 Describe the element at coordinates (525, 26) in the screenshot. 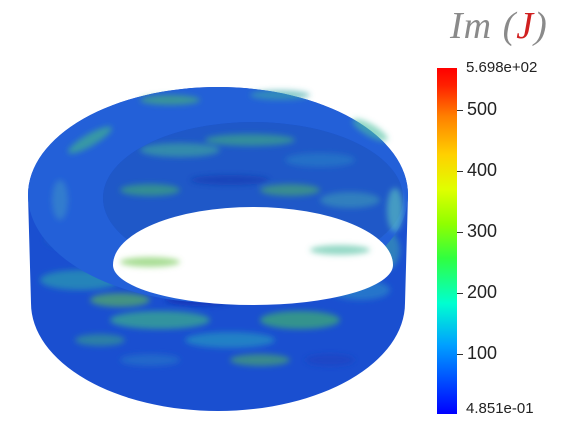

I see `title-variable: J` at that location.